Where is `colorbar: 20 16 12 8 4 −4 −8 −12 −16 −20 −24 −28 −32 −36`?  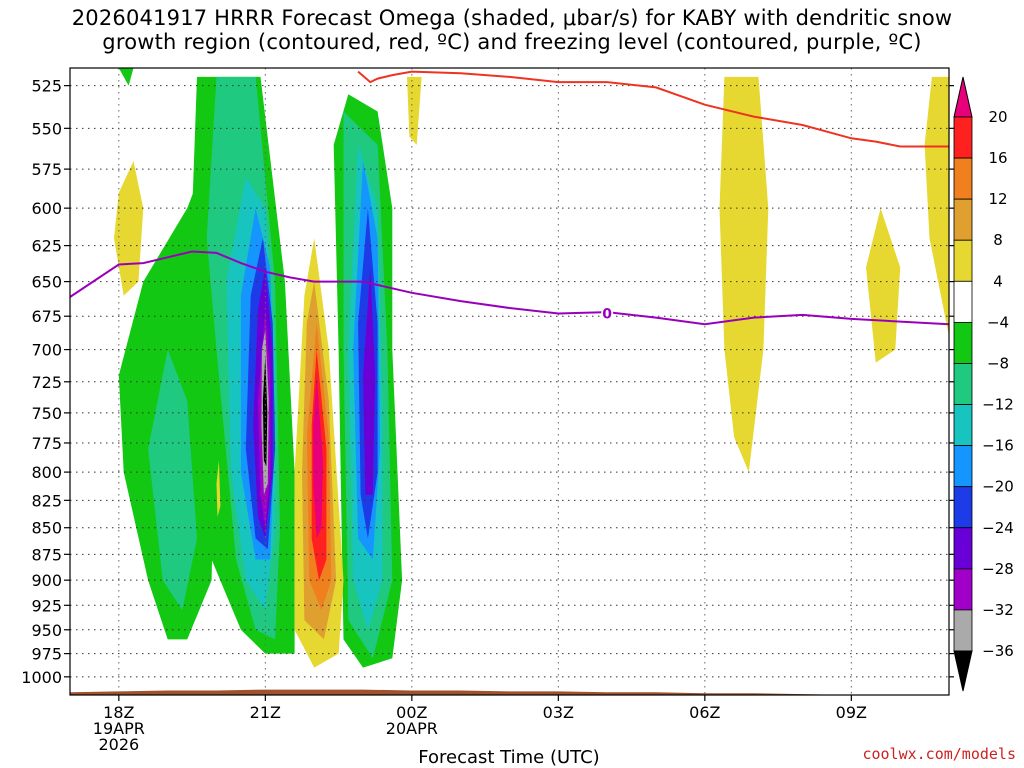
colorbar: 20 16 12 8 4 −4 −8 −12 −16 −20 −24 −28 −32 −36 is located at coordinates (983, 384).